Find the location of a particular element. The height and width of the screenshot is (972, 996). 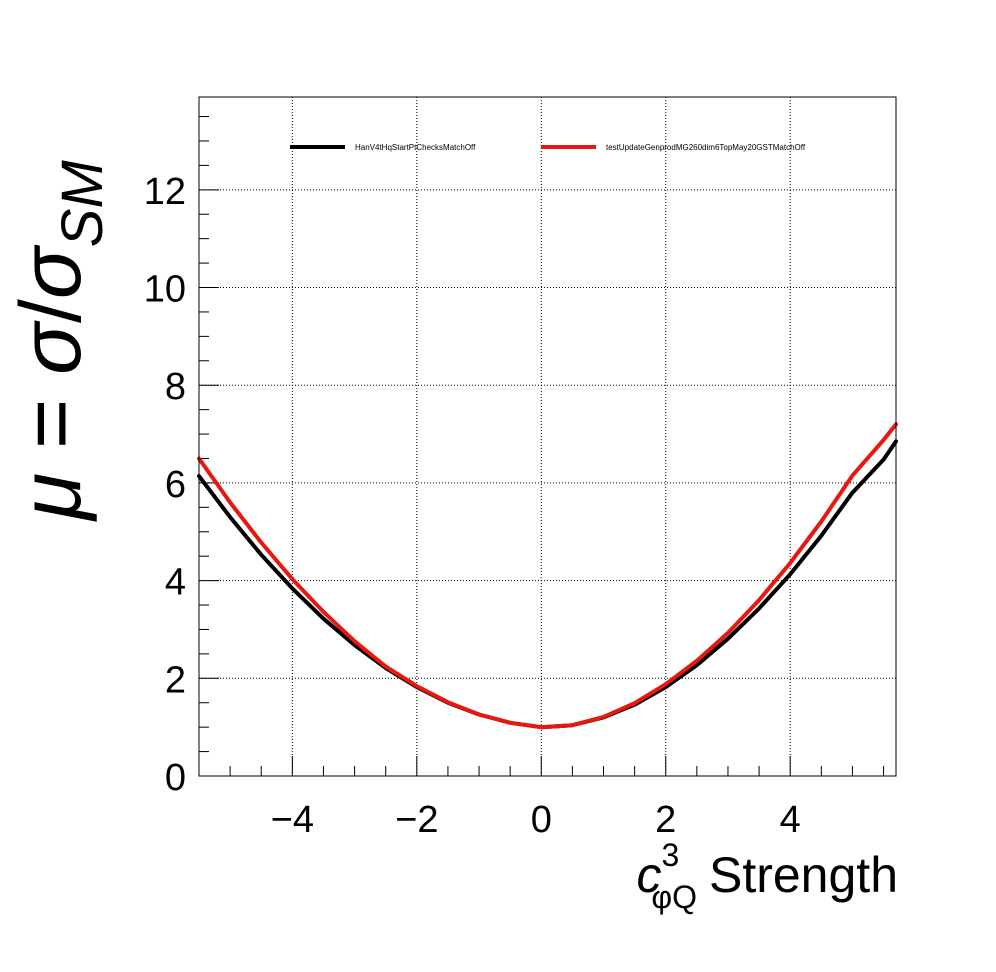

x-axis-title-subscript: φQ is located at coordinates (674, 897).